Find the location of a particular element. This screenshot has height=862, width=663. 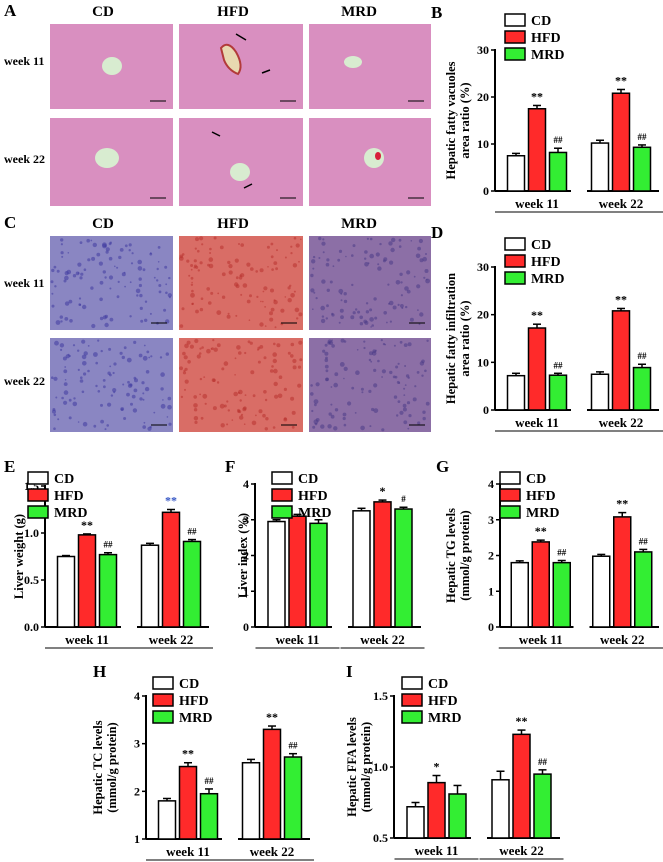

significance-mark: * is located at coordinates (383, 491).